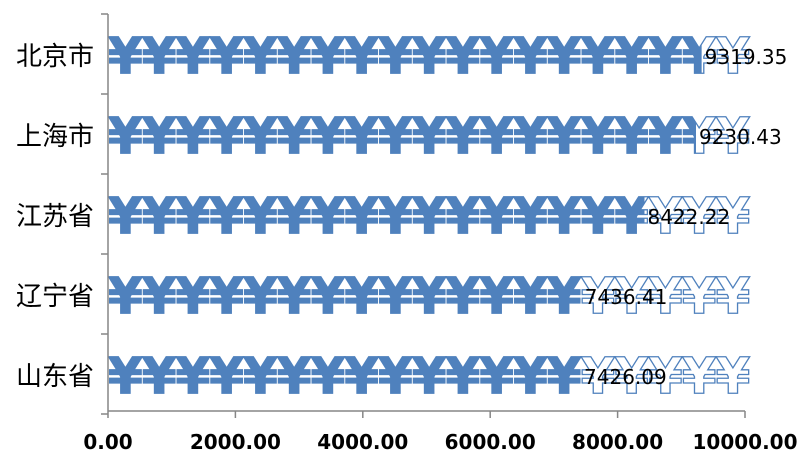  I want to click on bar-outline-symbols: ¥¥¥¥¥¥¥¥¥¥¥¥¥¥¥¥¥¥¥, so click(429, 295).